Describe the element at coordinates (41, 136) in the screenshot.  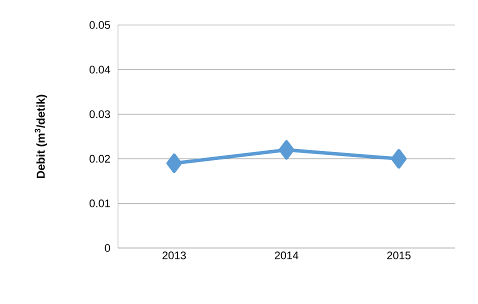
I see `y-axis-title: Debit (m$^{3}$/detik)` at that location.